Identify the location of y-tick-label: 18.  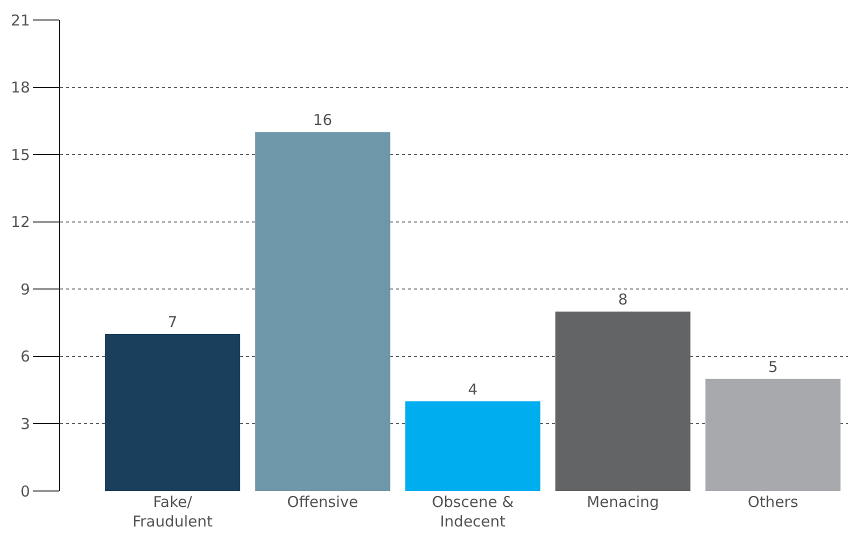
(20, 87).